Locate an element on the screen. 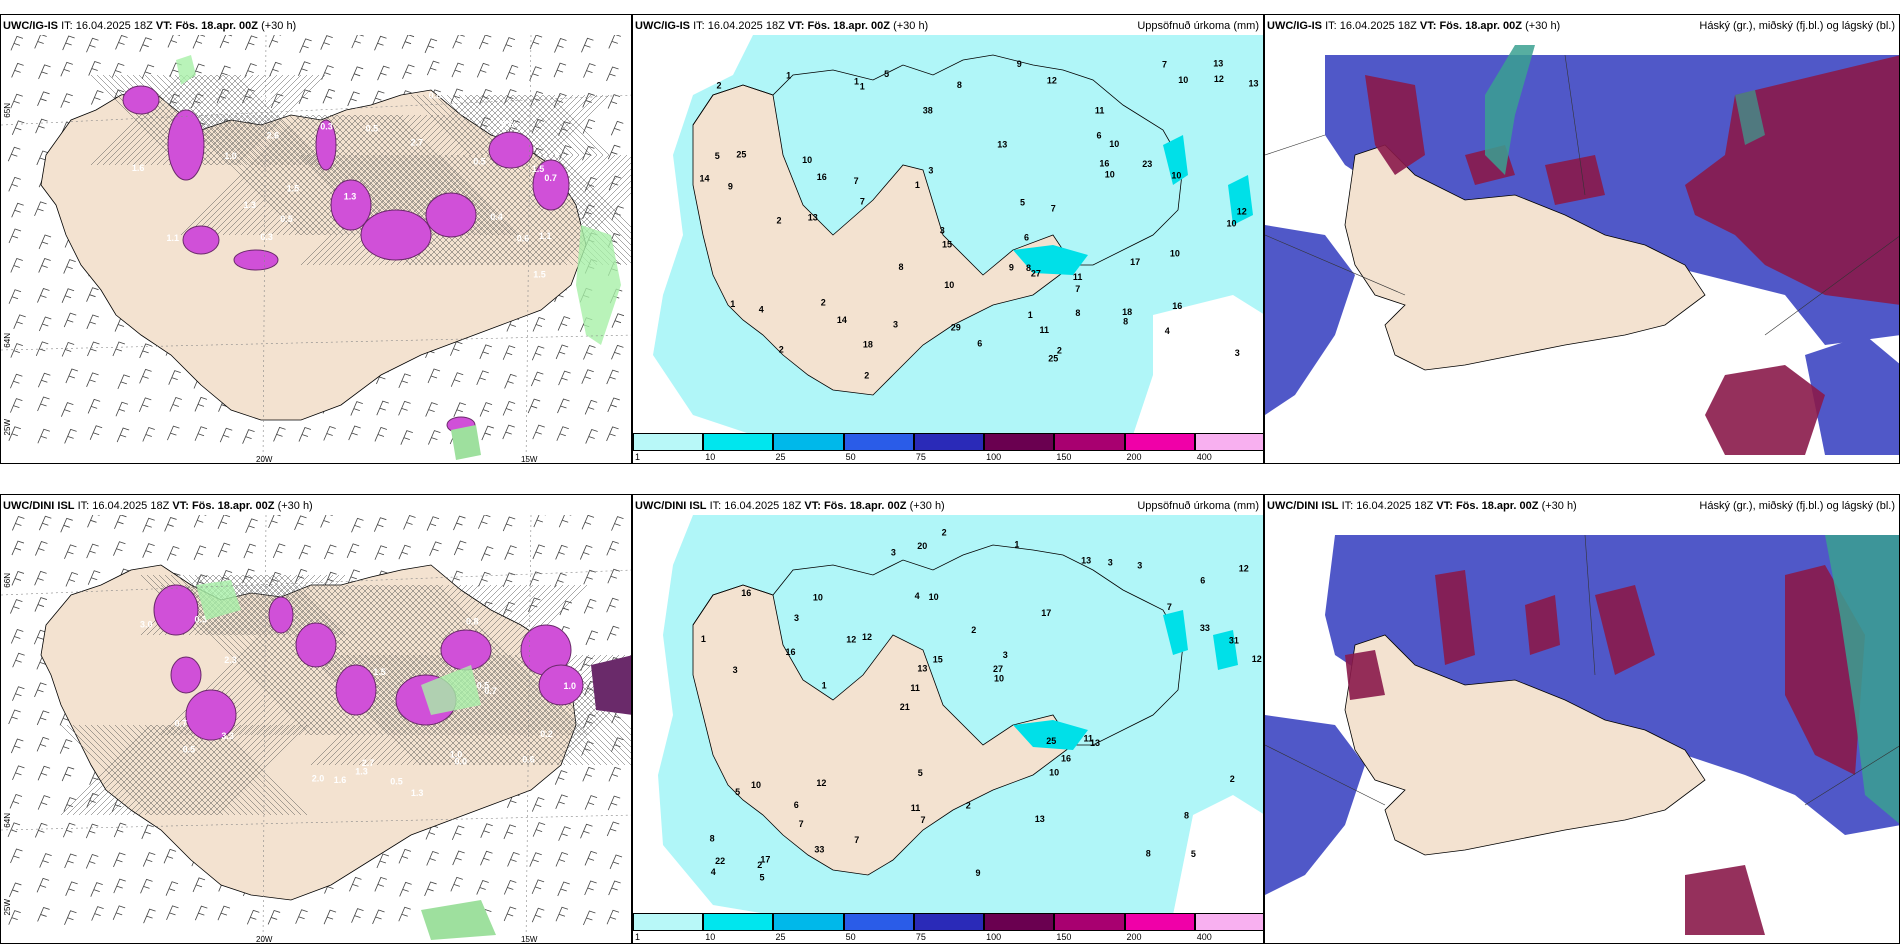 Image resolution: width=1900 pixels, height=950 pixels. model-name: UWC/DINI ISL is located at coordinates (671, 506).